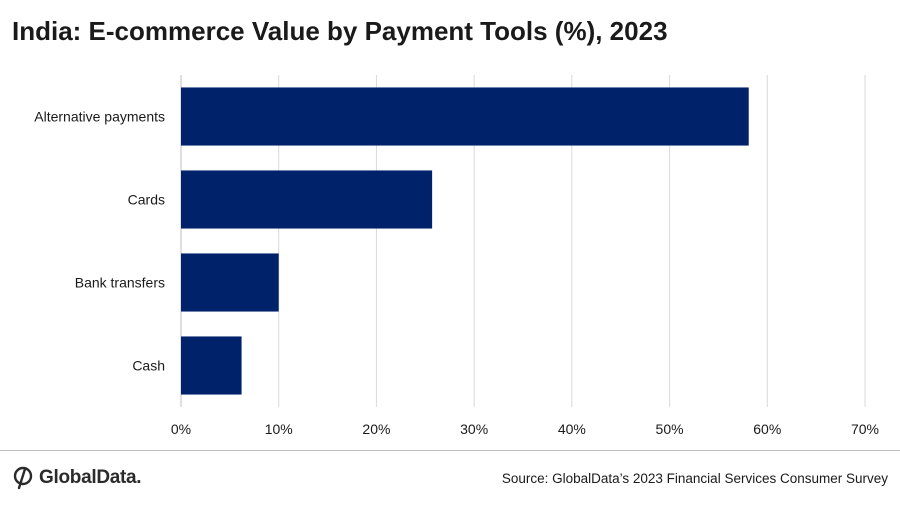 Image resolution: width=900 pixels, height=506 pixels. Describe the element at coordinates (767, 429) in the screenshot. I see `x-tick-label: 60%` at that location.